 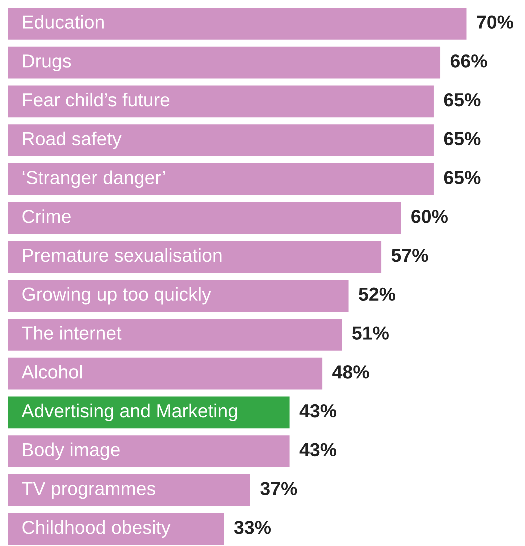 I want to click on y-tick-label: Premature sexualisation, so click(x=122, y=255).